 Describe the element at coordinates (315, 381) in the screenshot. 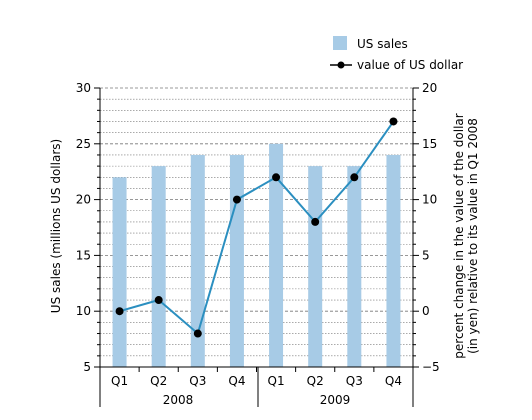

I see `category-label-q2-2009: Q2` at that location.